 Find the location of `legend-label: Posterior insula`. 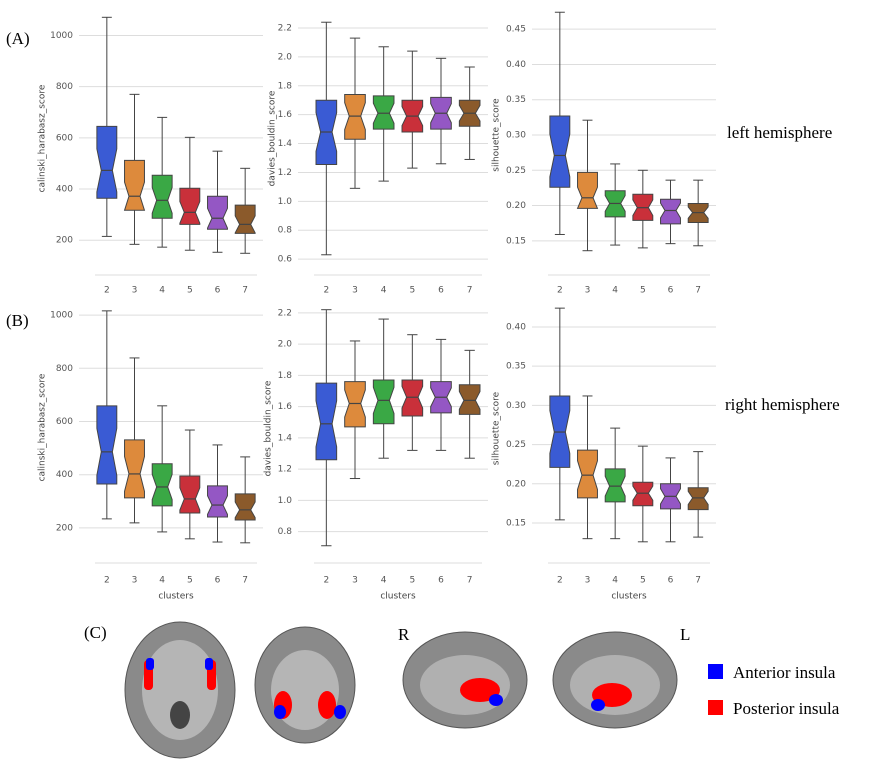

legend-label: Posterior insula is located at coordinates (786, 708).